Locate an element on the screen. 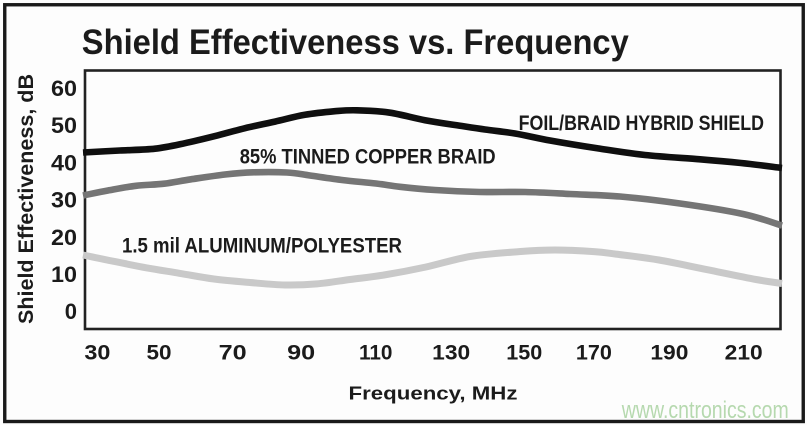 The height and width of the screenshot is (430, 807). svg-text: 10 is located at coordinates (64, 274).